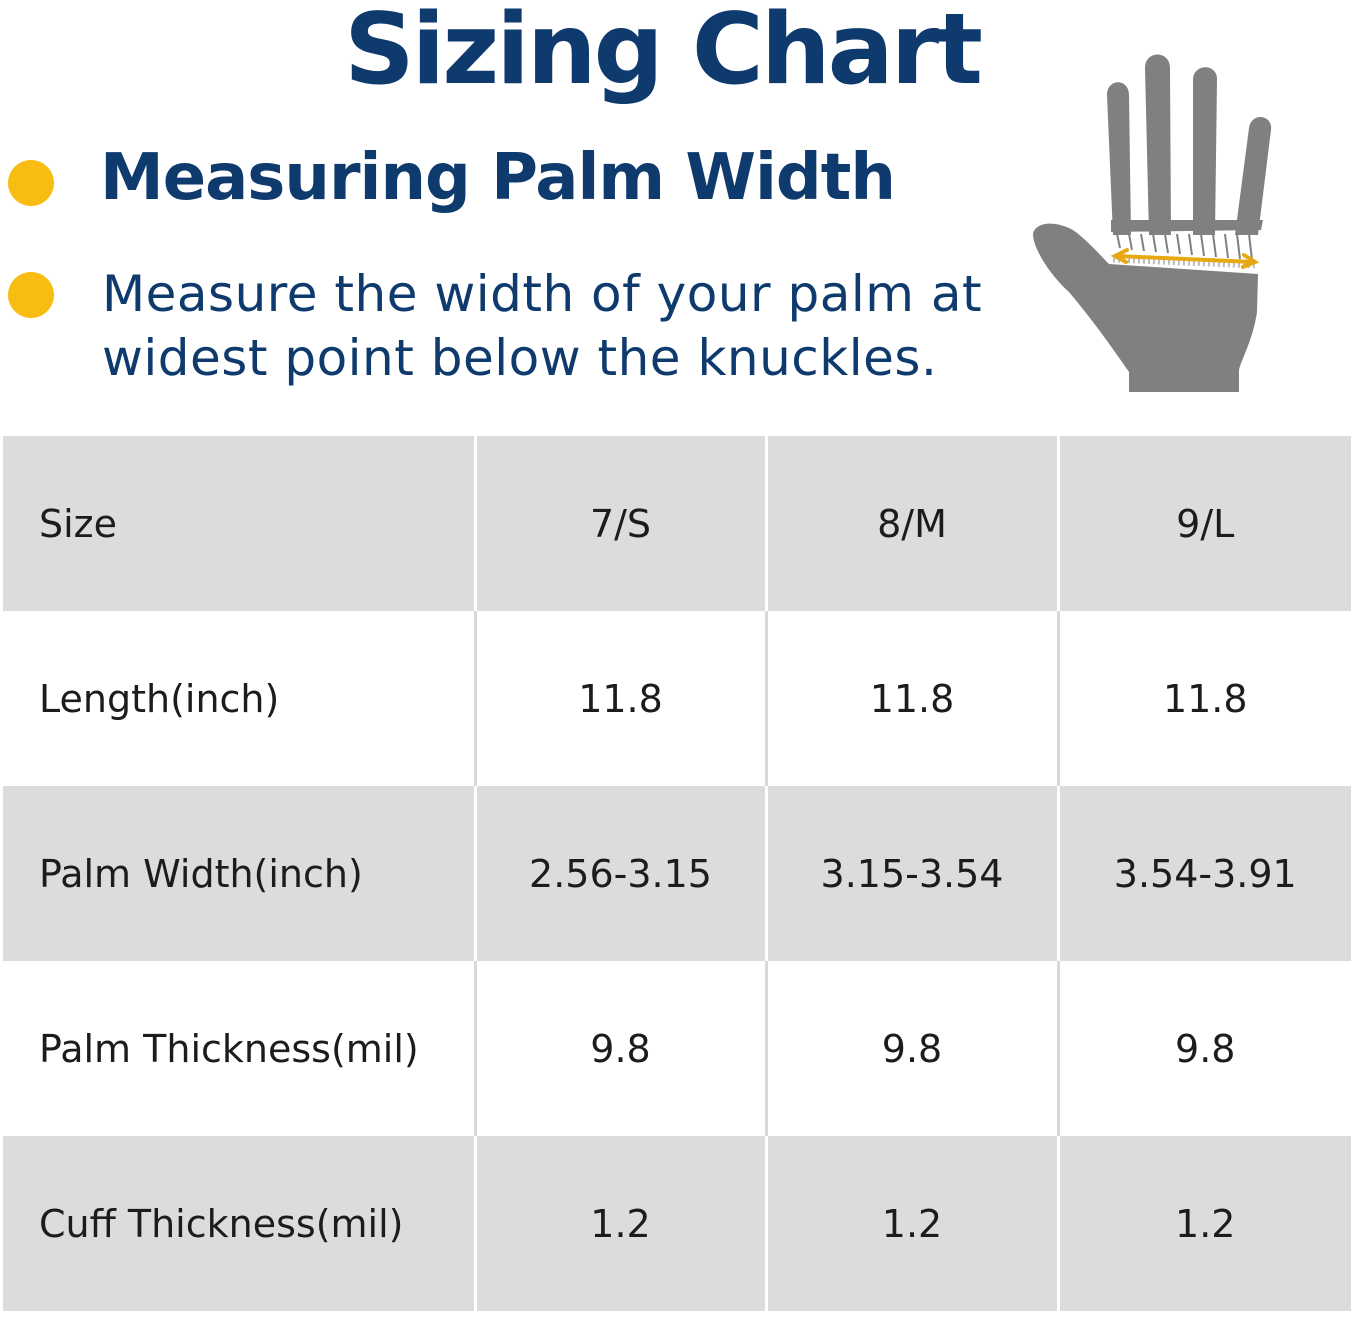 Image resolution: width=1354 pixels, height=1317 pixels. I want to click on instruction-bullet-dot, so click(31, 295).